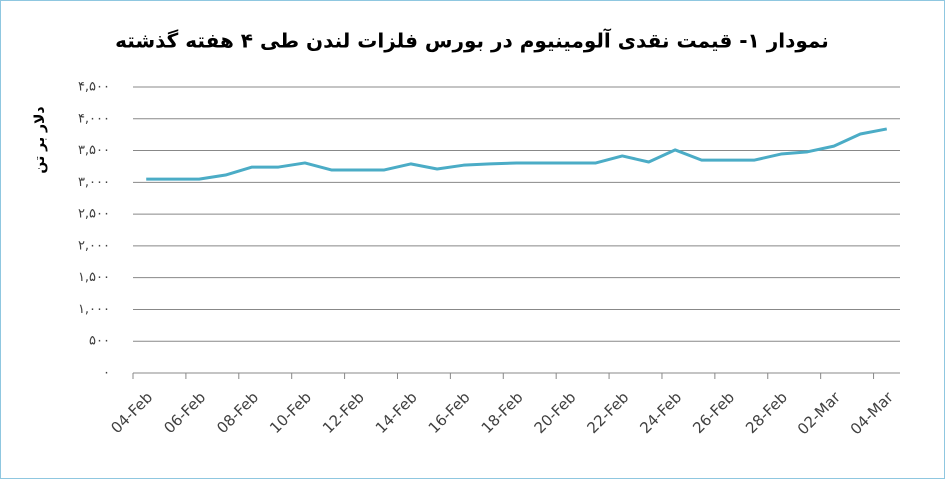 Image resolution: width=945 pixels, height=479 pixels. What do you see at coordinates (106, 373) in the screenshot?
I see `y-tick-label: ۰` at bounding box center [106, 373].